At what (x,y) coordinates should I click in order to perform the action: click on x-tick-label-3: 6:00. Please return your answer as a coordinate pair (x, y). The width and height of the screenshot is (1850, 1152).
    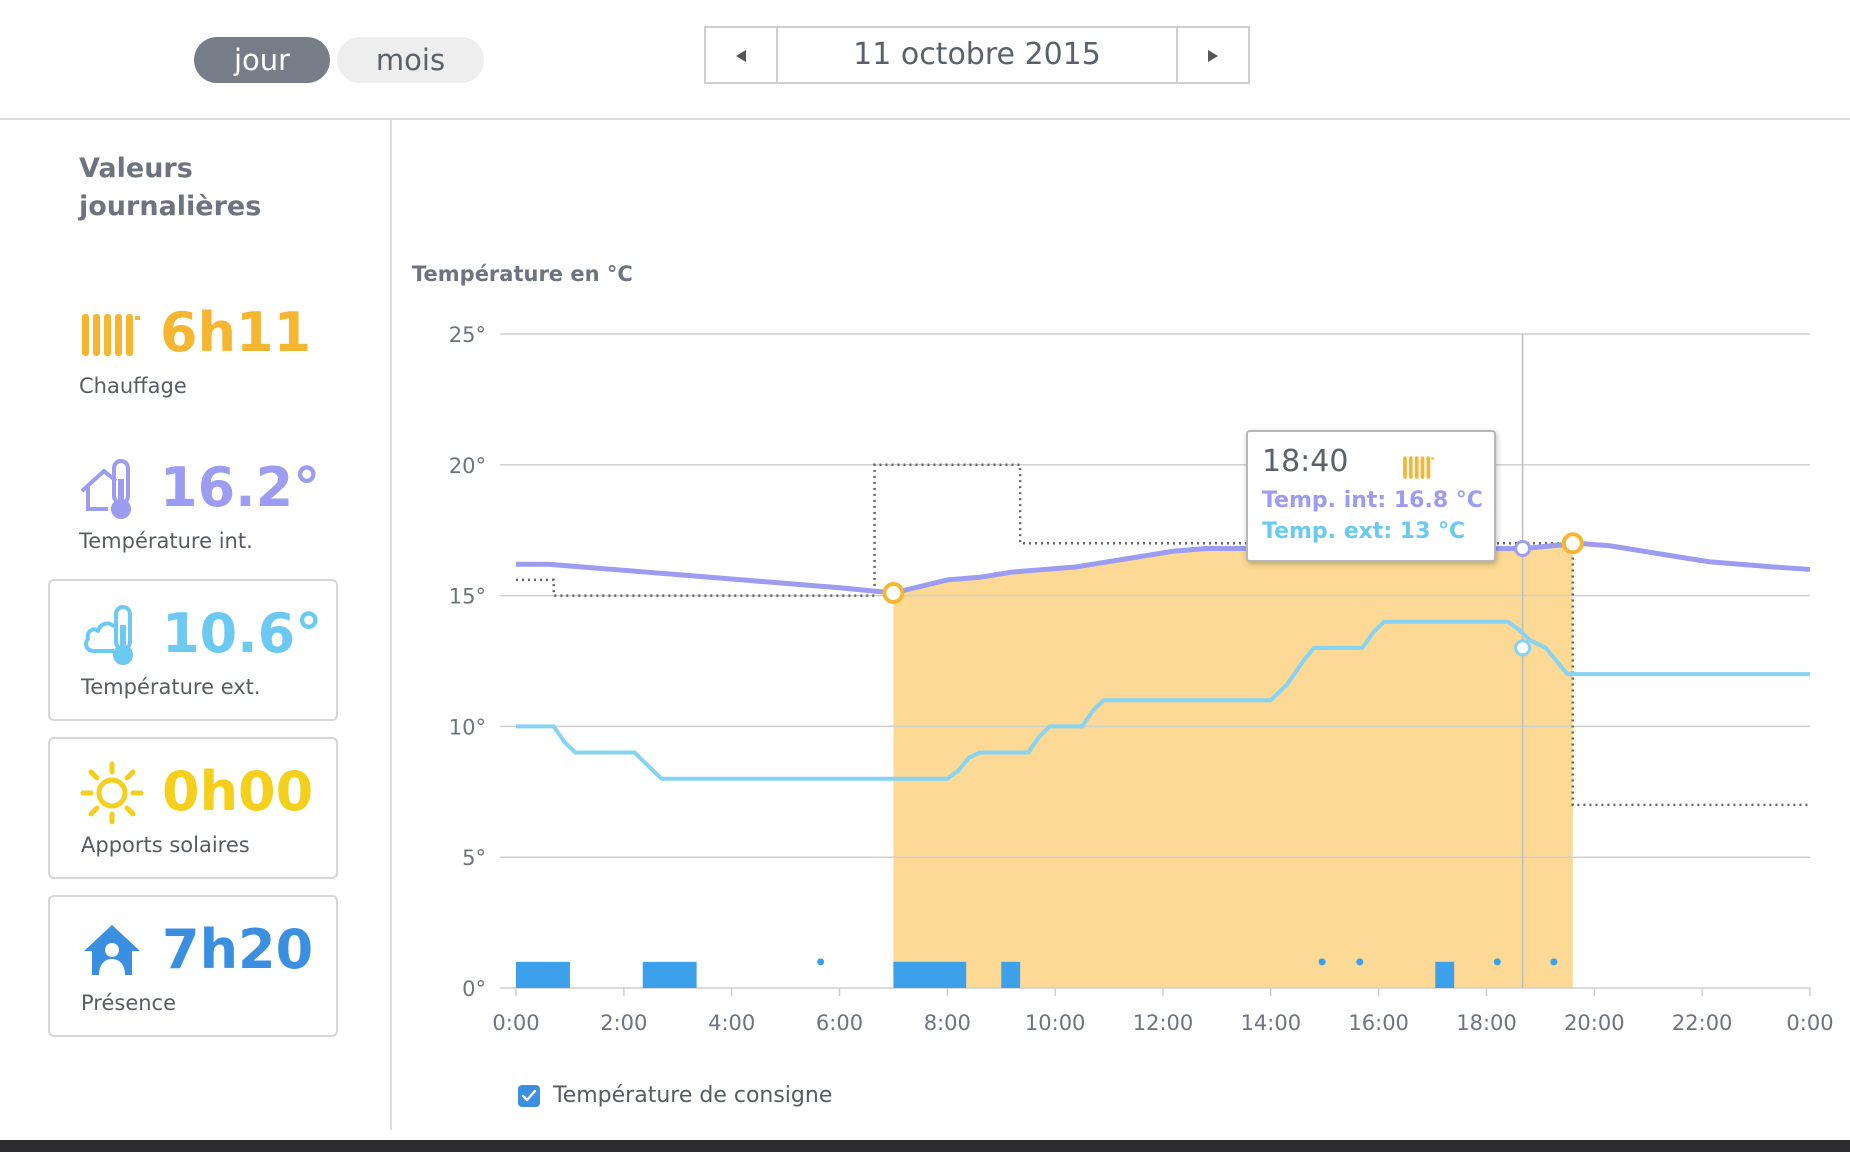
    Looking at the image, I should click on (839, 1023).